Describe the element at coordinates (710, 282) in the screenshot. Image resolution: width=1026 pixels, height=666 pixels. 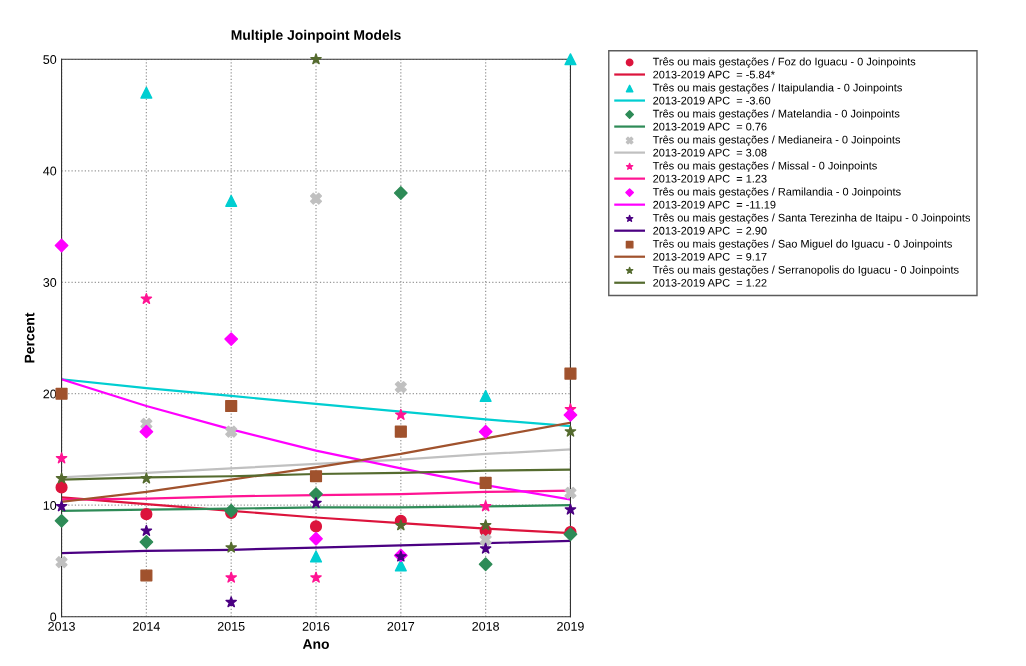
I see `legend-label: 2013-2019 APC = 1.22` at that location.